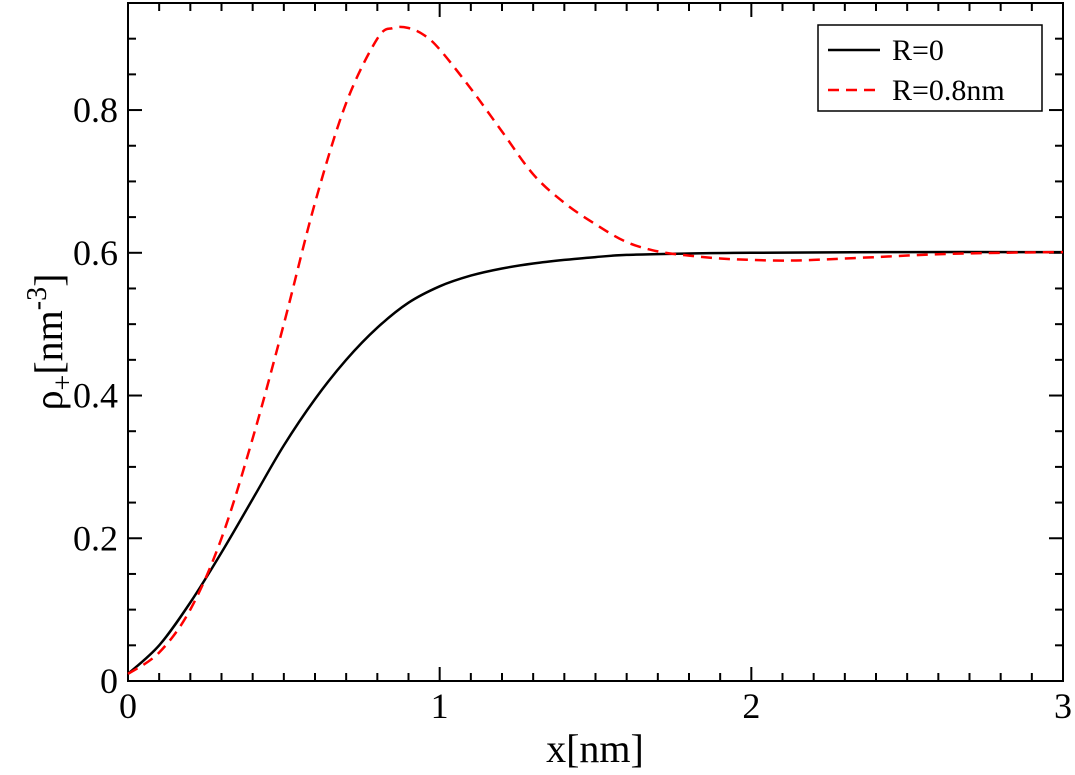 Image resolution: width=1075 pixels, height=775 pixels. What do you see at coordinates (37, 298) in the screenshot?
I see `y-axis-title-superscript: -3` at bounding box center [37, 298].